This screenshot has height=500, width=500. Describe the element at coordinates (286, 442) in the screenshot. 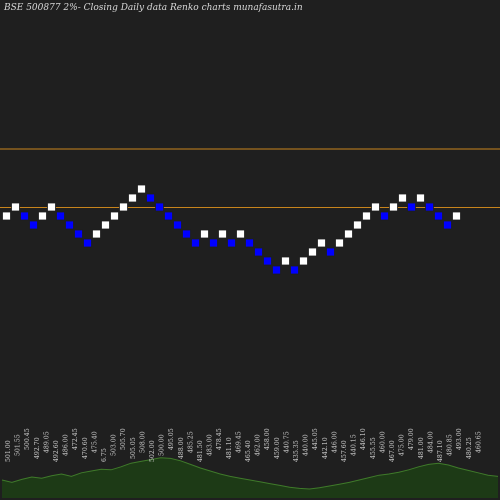

I see `price-label: 440.75` at that location.